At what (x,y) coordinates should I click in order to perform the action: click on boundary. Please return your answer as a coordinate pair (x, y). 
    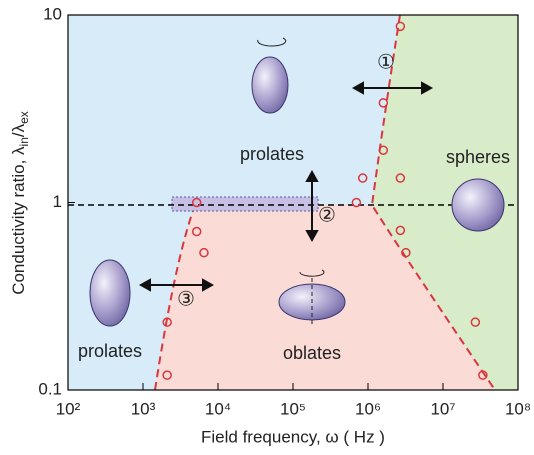
    Looking at the image, I should click on (175, 297).